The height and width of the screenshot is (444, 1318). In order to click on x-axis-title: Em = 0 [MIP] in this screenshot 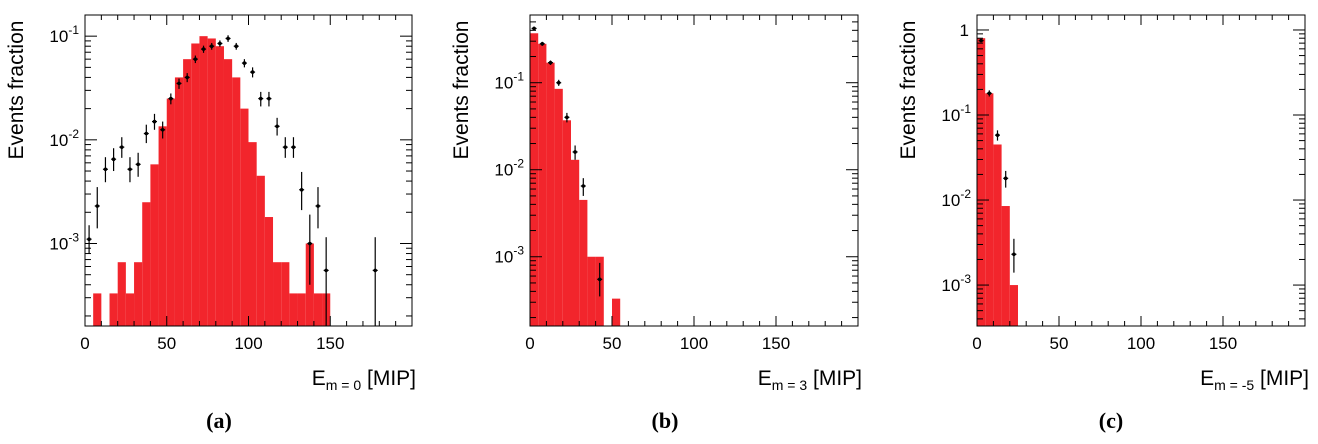, I will do `click(364, 380)`.